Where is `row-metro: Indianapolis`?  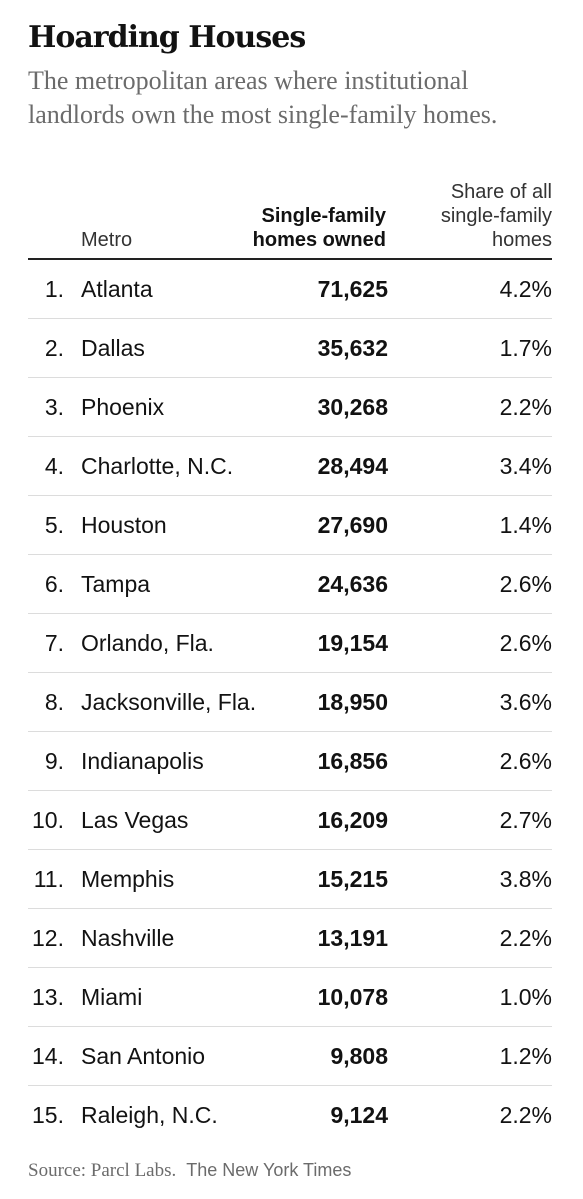 row-metro: Indianapolis is located at coordinates (142, 761).